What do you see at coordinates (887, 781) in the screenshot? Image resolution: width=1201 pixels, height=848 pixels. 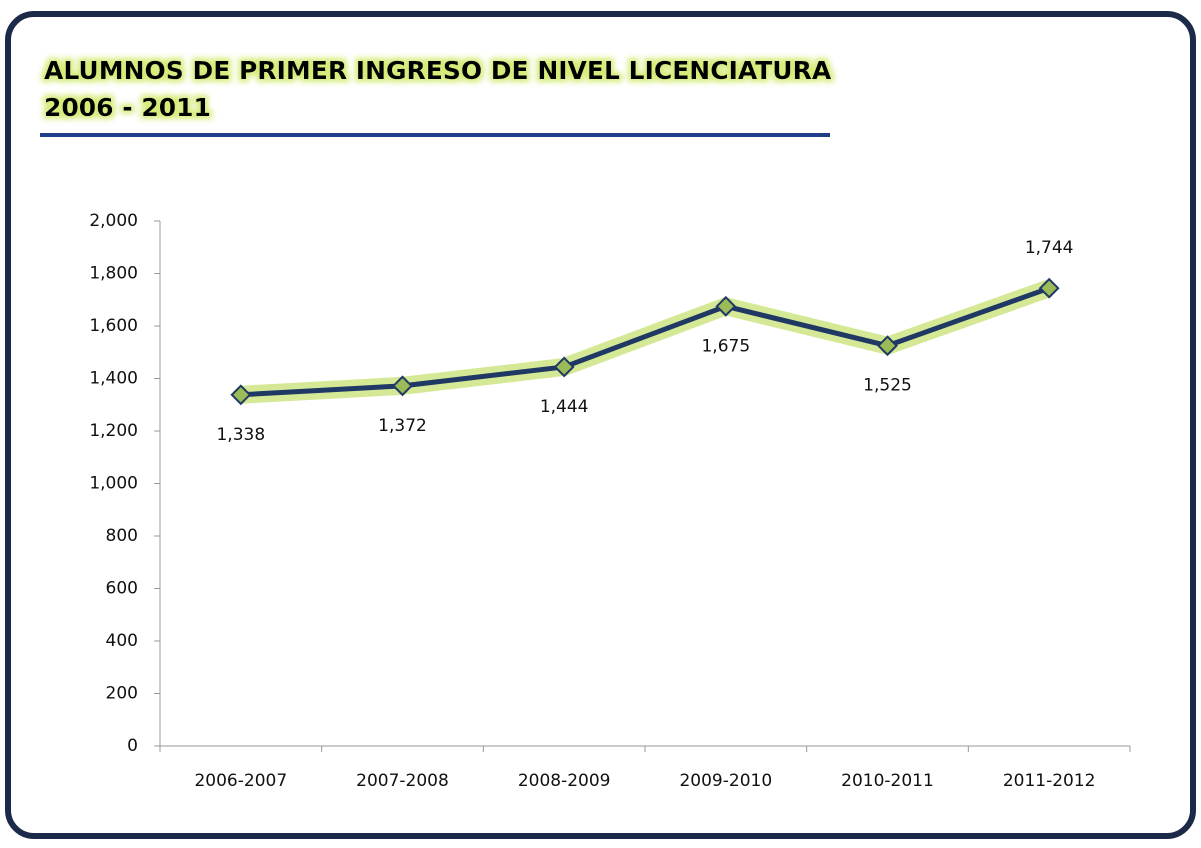 I see `x-tick-label: 2010-2011` at bounding box center [887, 781].